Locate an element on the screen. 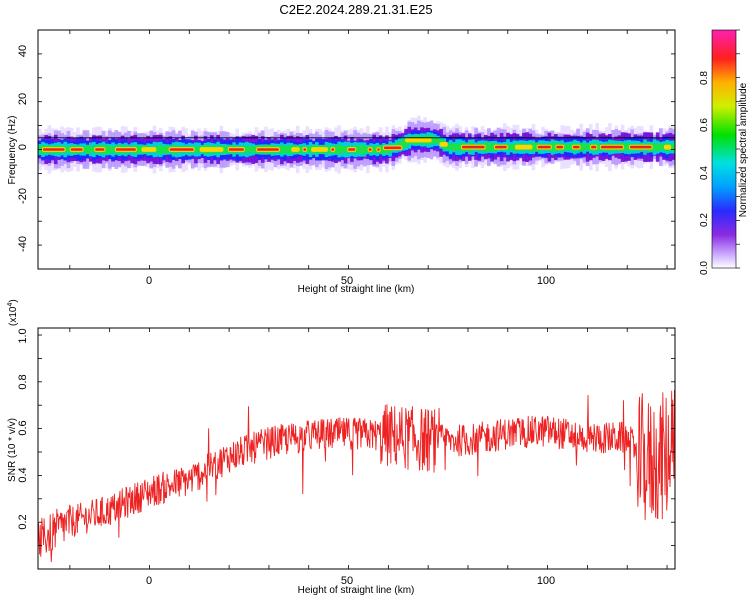 The image size is (750, 600). figure-title: C2E2.2024.289.21.31.E25 is located at coordinates (355, 9).